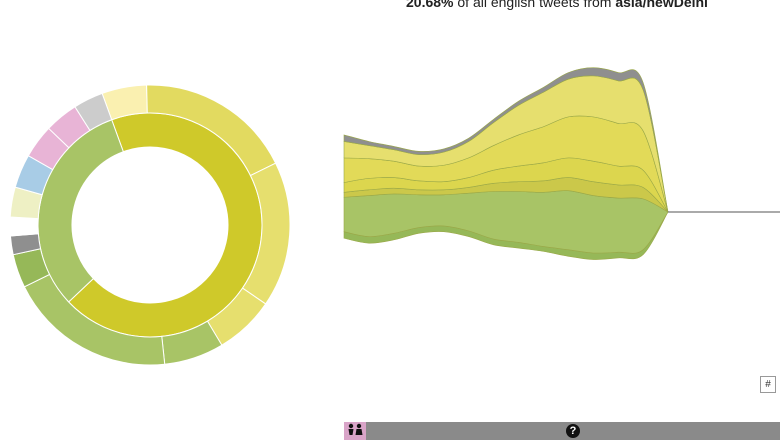 The image size is (780, 445). I want to click on people-button, so click(355, 431).